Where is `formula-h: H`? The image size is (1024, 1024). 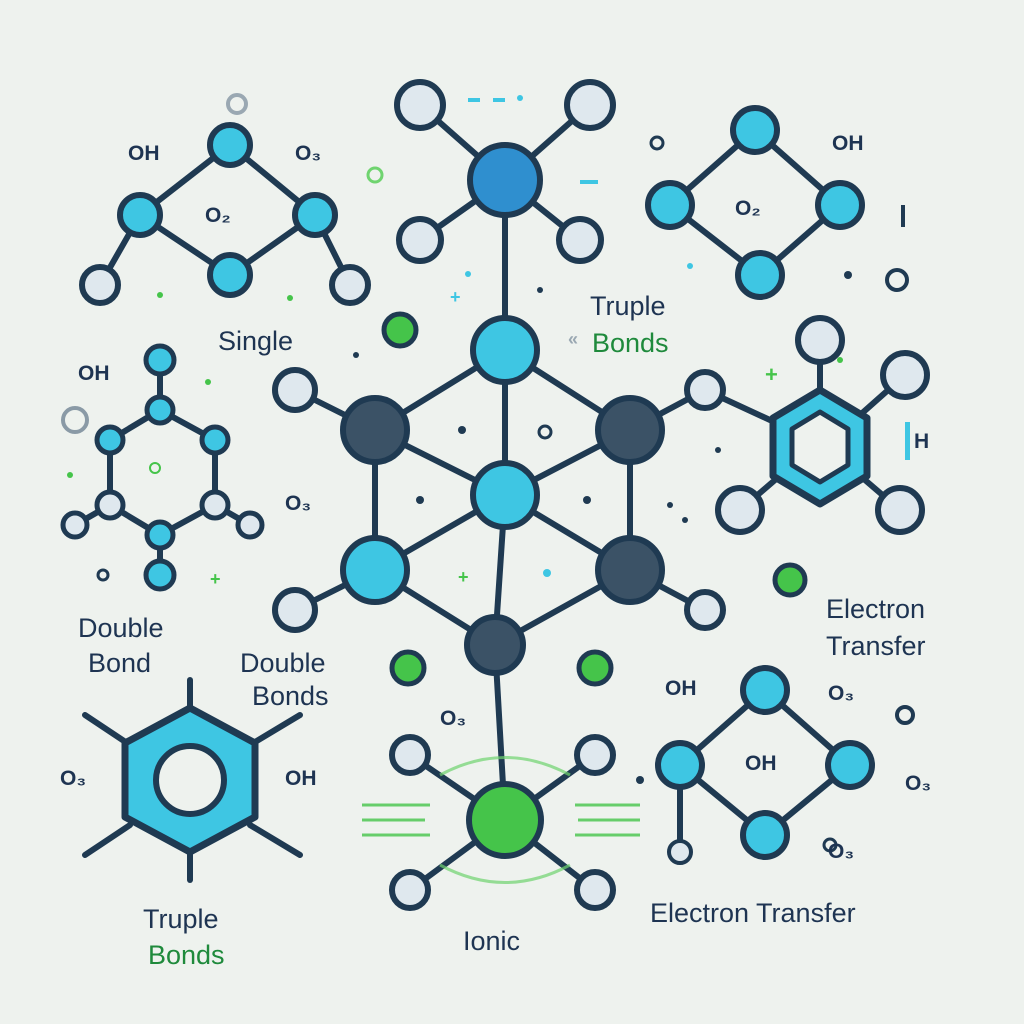 formula-h: H is located at coordinates (921, 441).